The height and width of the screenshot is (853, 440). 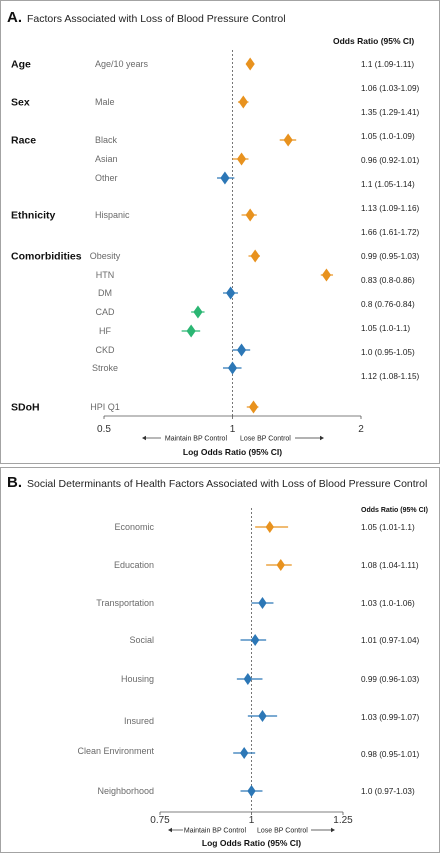 What do you see at coordinates (385, 328) in the screenshot?
I see `or-value: 1.05 (1.0-1.1)` at bounding box center [385, 328].